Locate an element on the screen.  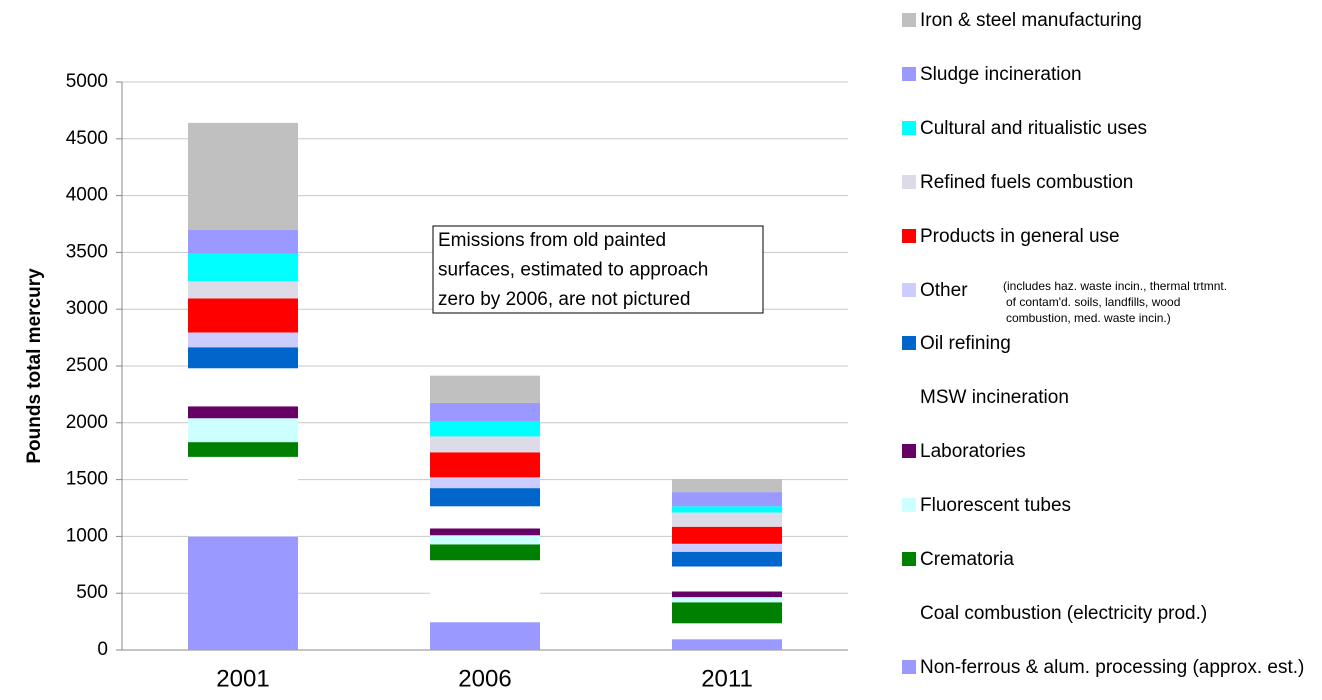
legend-item: Oil refining is located at coordinates (1109, 343).